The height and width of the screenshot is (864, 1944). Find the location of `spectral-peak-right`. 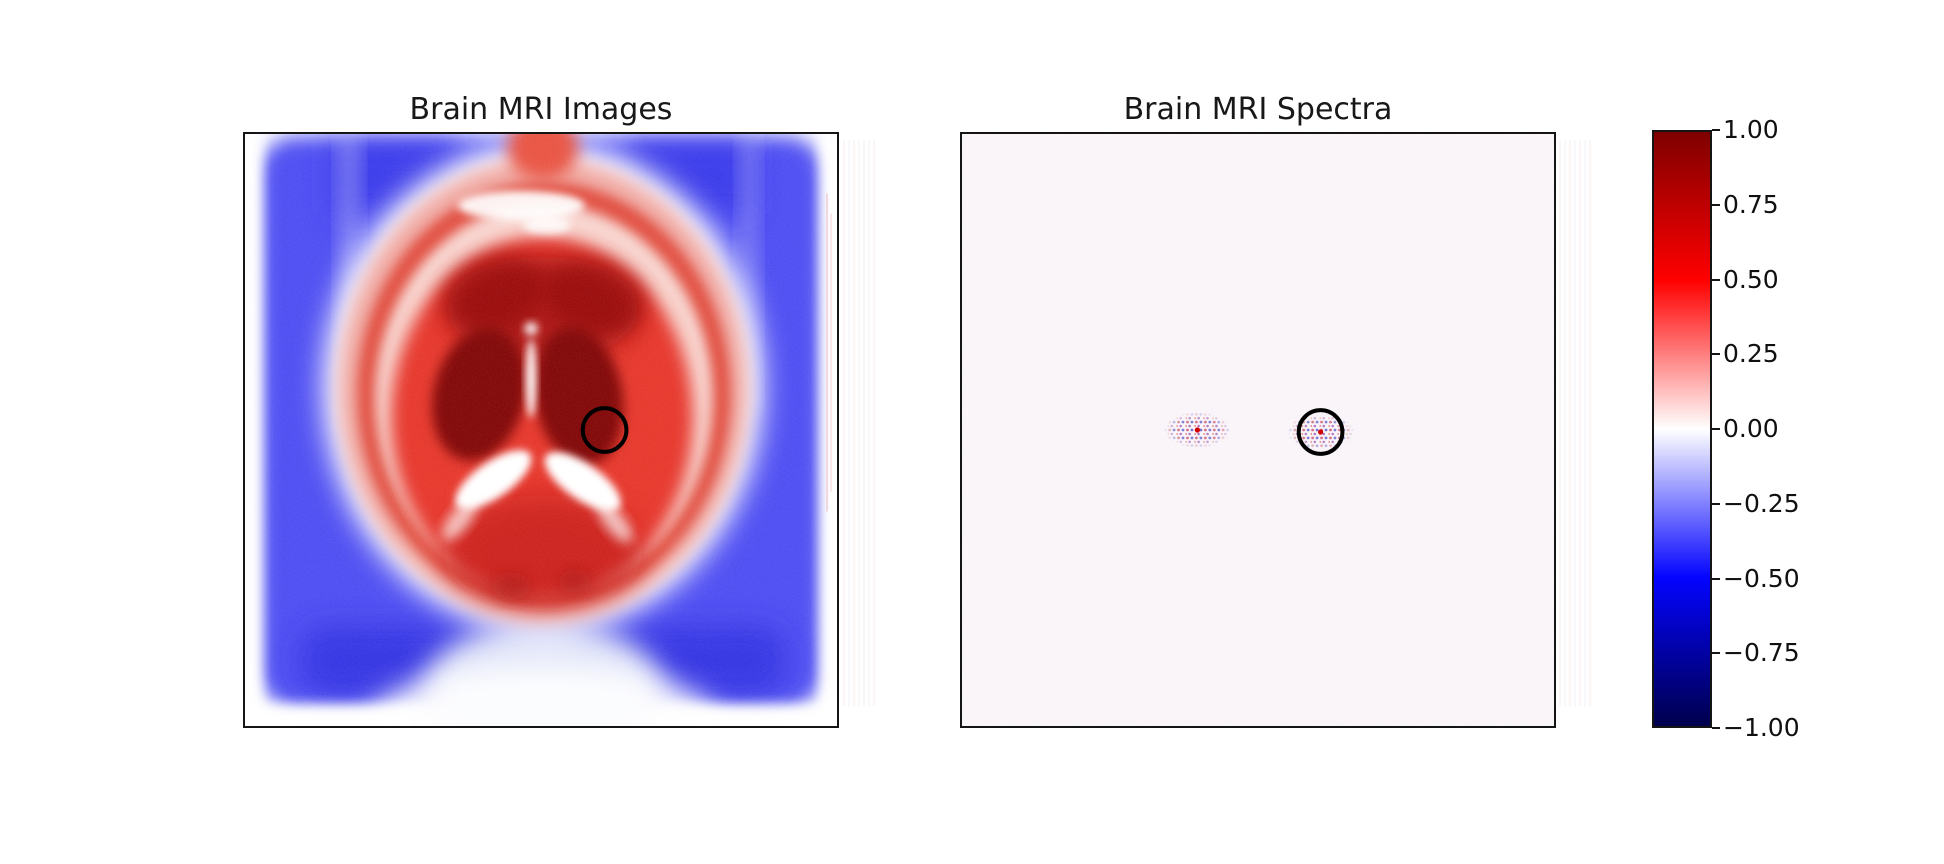

spectral-peak-right is located at coordinates (1320, 432).